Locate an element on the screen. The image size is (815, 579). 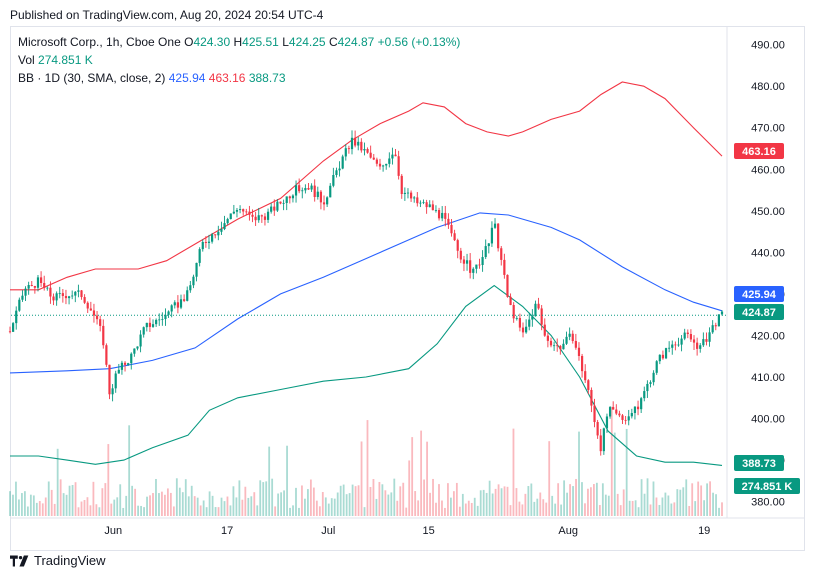
footer-brand: TradingView is located at coordinates (58, 560).